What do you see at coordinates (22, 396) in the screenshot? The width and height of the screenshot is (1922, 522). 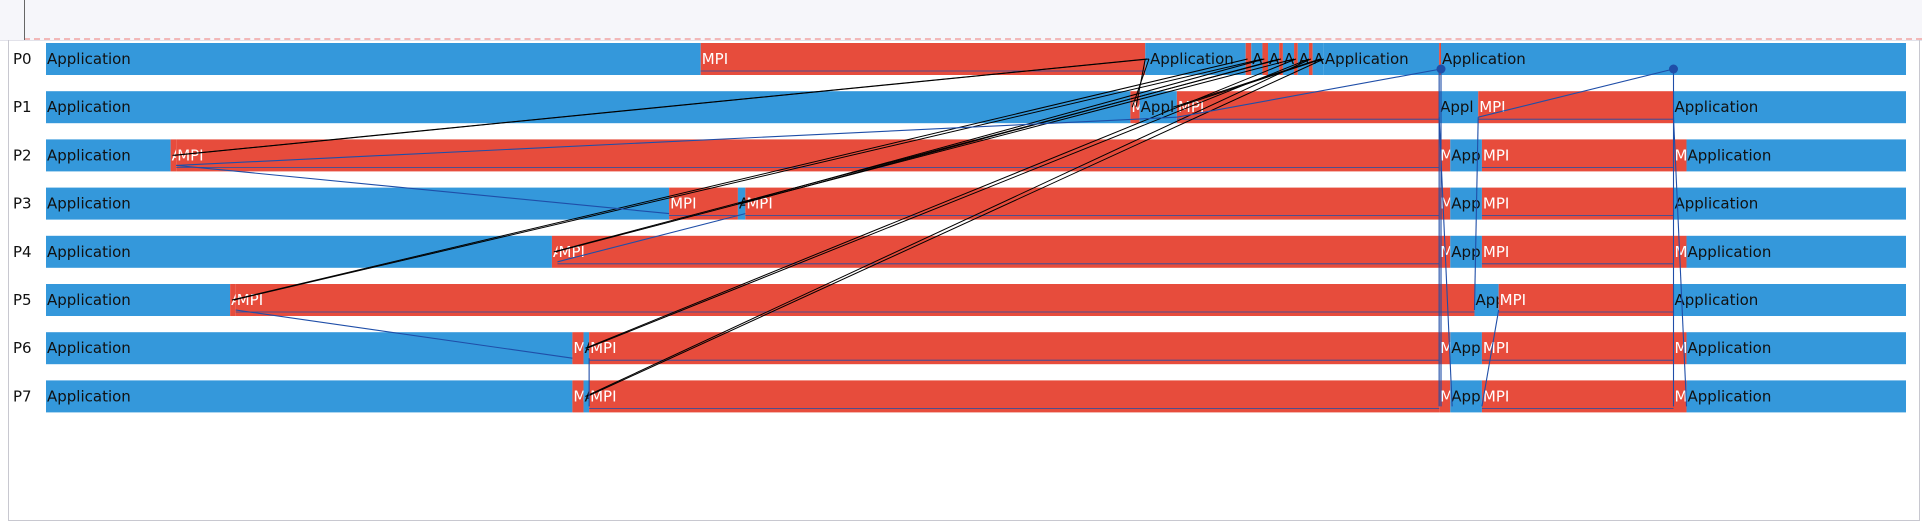 I see `process-label: P7` at bounding box center [22, 396].